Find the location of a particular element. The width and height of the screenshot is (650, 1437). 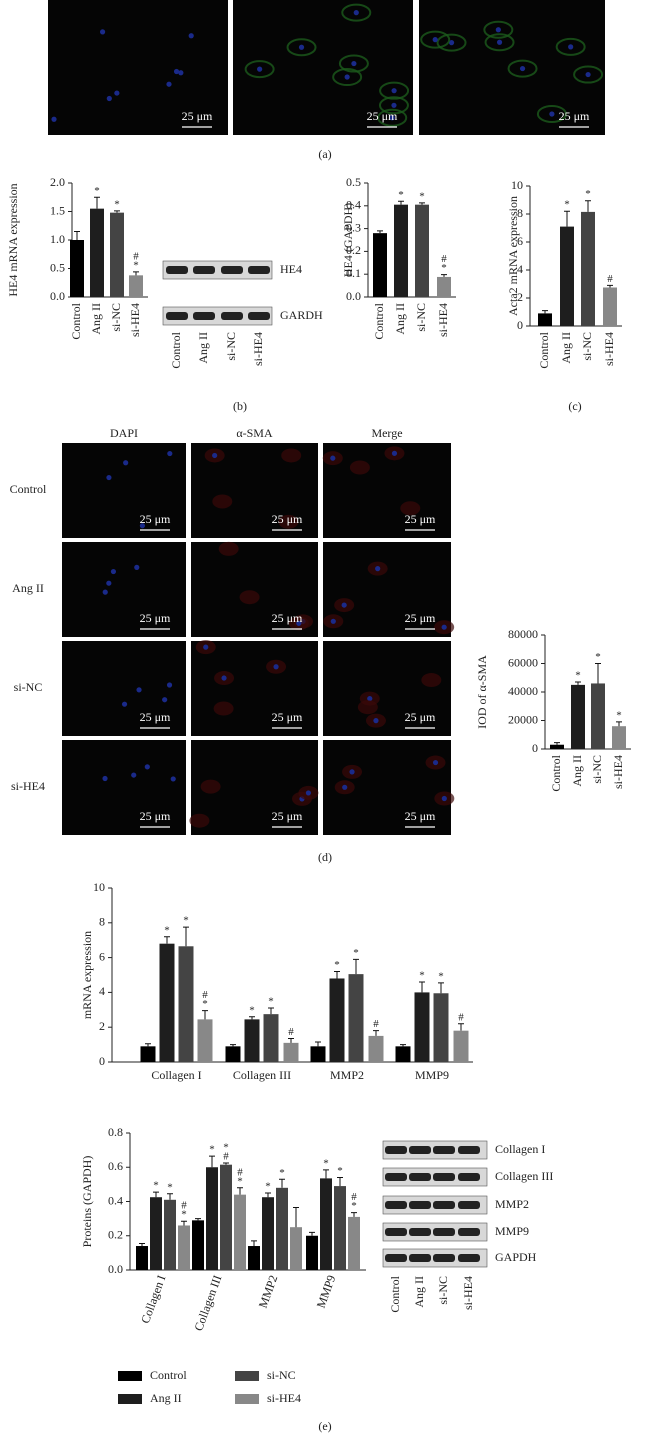

legend-label: si-HE4 is located at coordinates (284, 1398).